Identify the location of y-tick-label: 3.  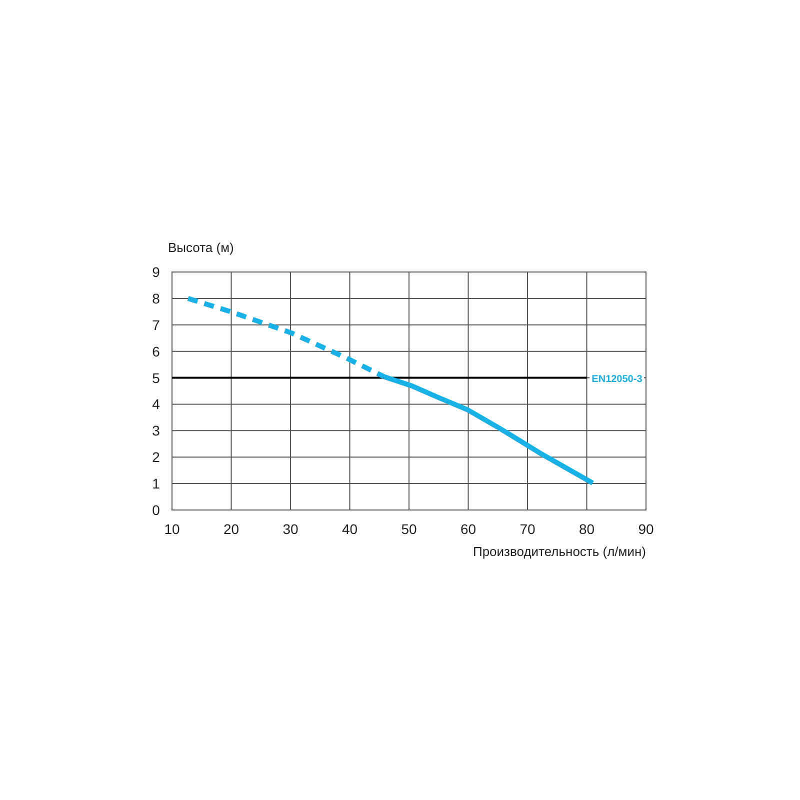
(156, 430).